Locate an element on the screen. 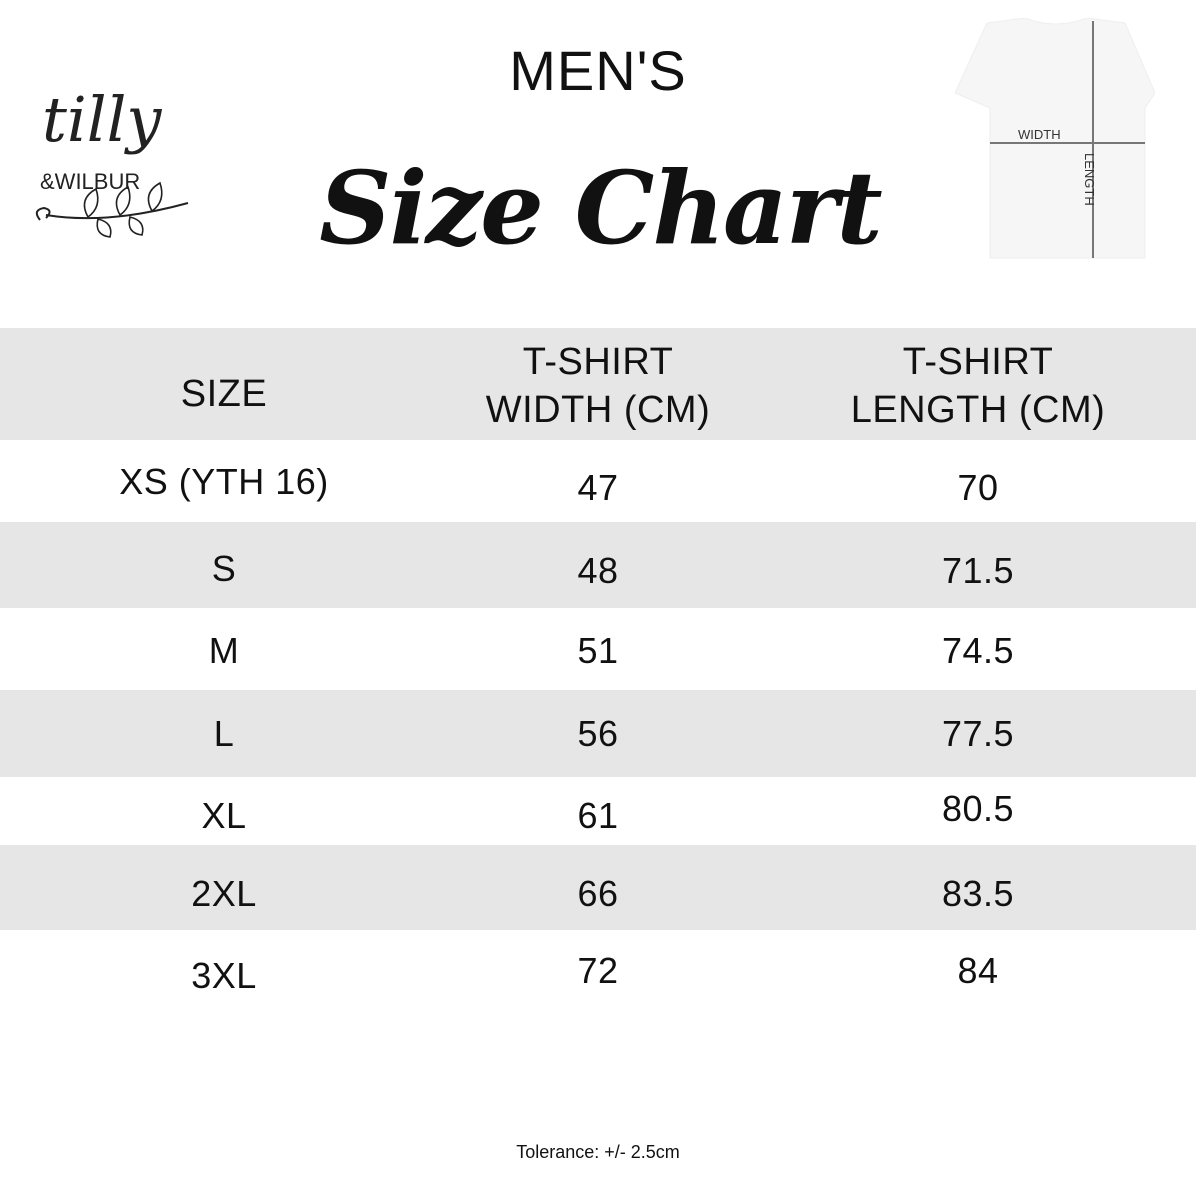 This screenshot has height=1200, width=1200. width-cell: 61 is located at coordinates (598, 815).